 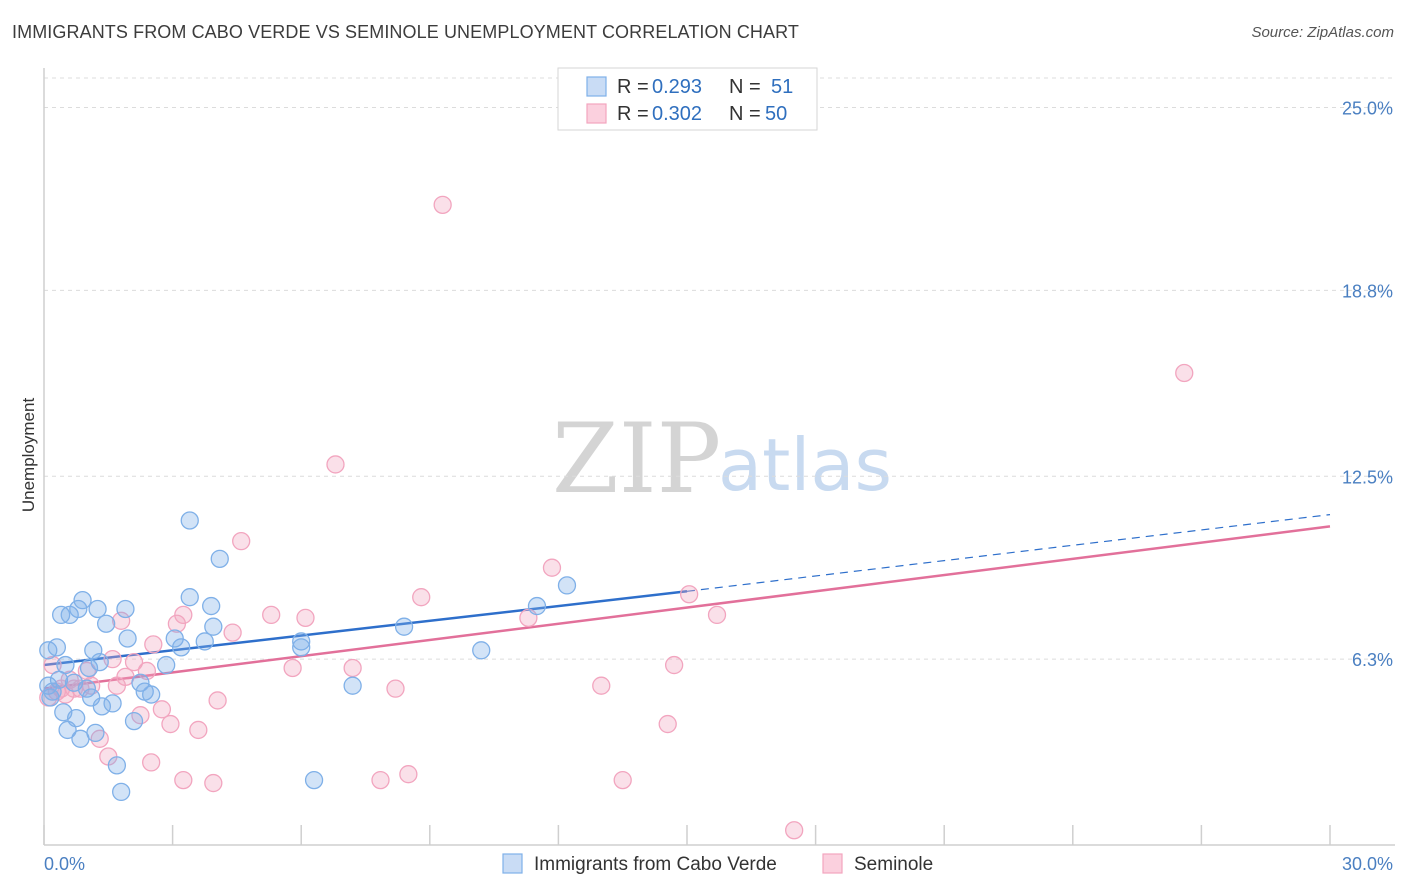 I want to click on legend-r-label-seminole: R =, so click(x=633, y=114).